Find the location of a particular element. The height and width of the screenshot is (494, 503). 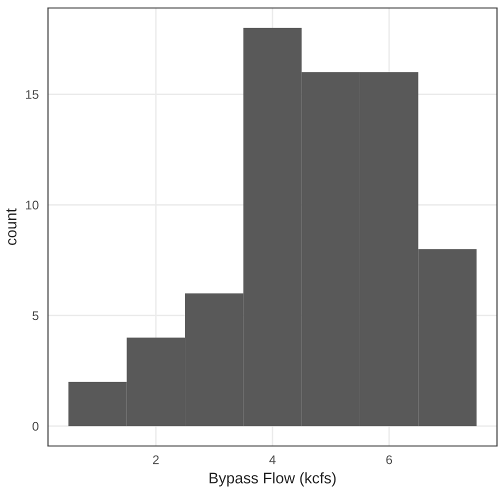

x-tick-label: 4 is located at coordinates (272, 459).